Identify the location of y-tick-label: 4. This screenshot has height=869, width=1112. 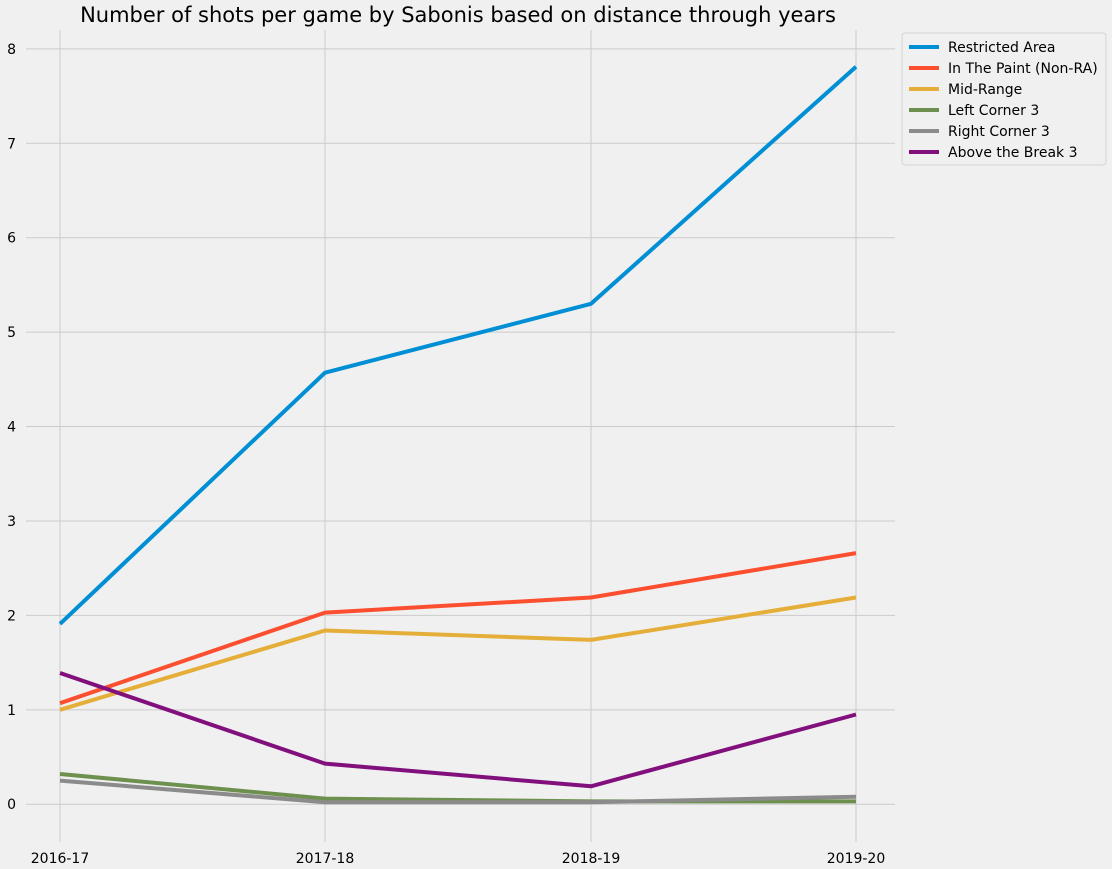
(11, 428).